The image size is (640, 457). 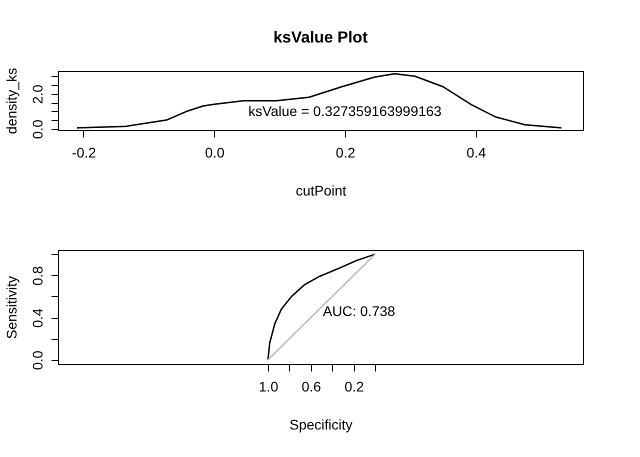 I want to click on y-tick-label: 0.4, so click(x=38, y=318).